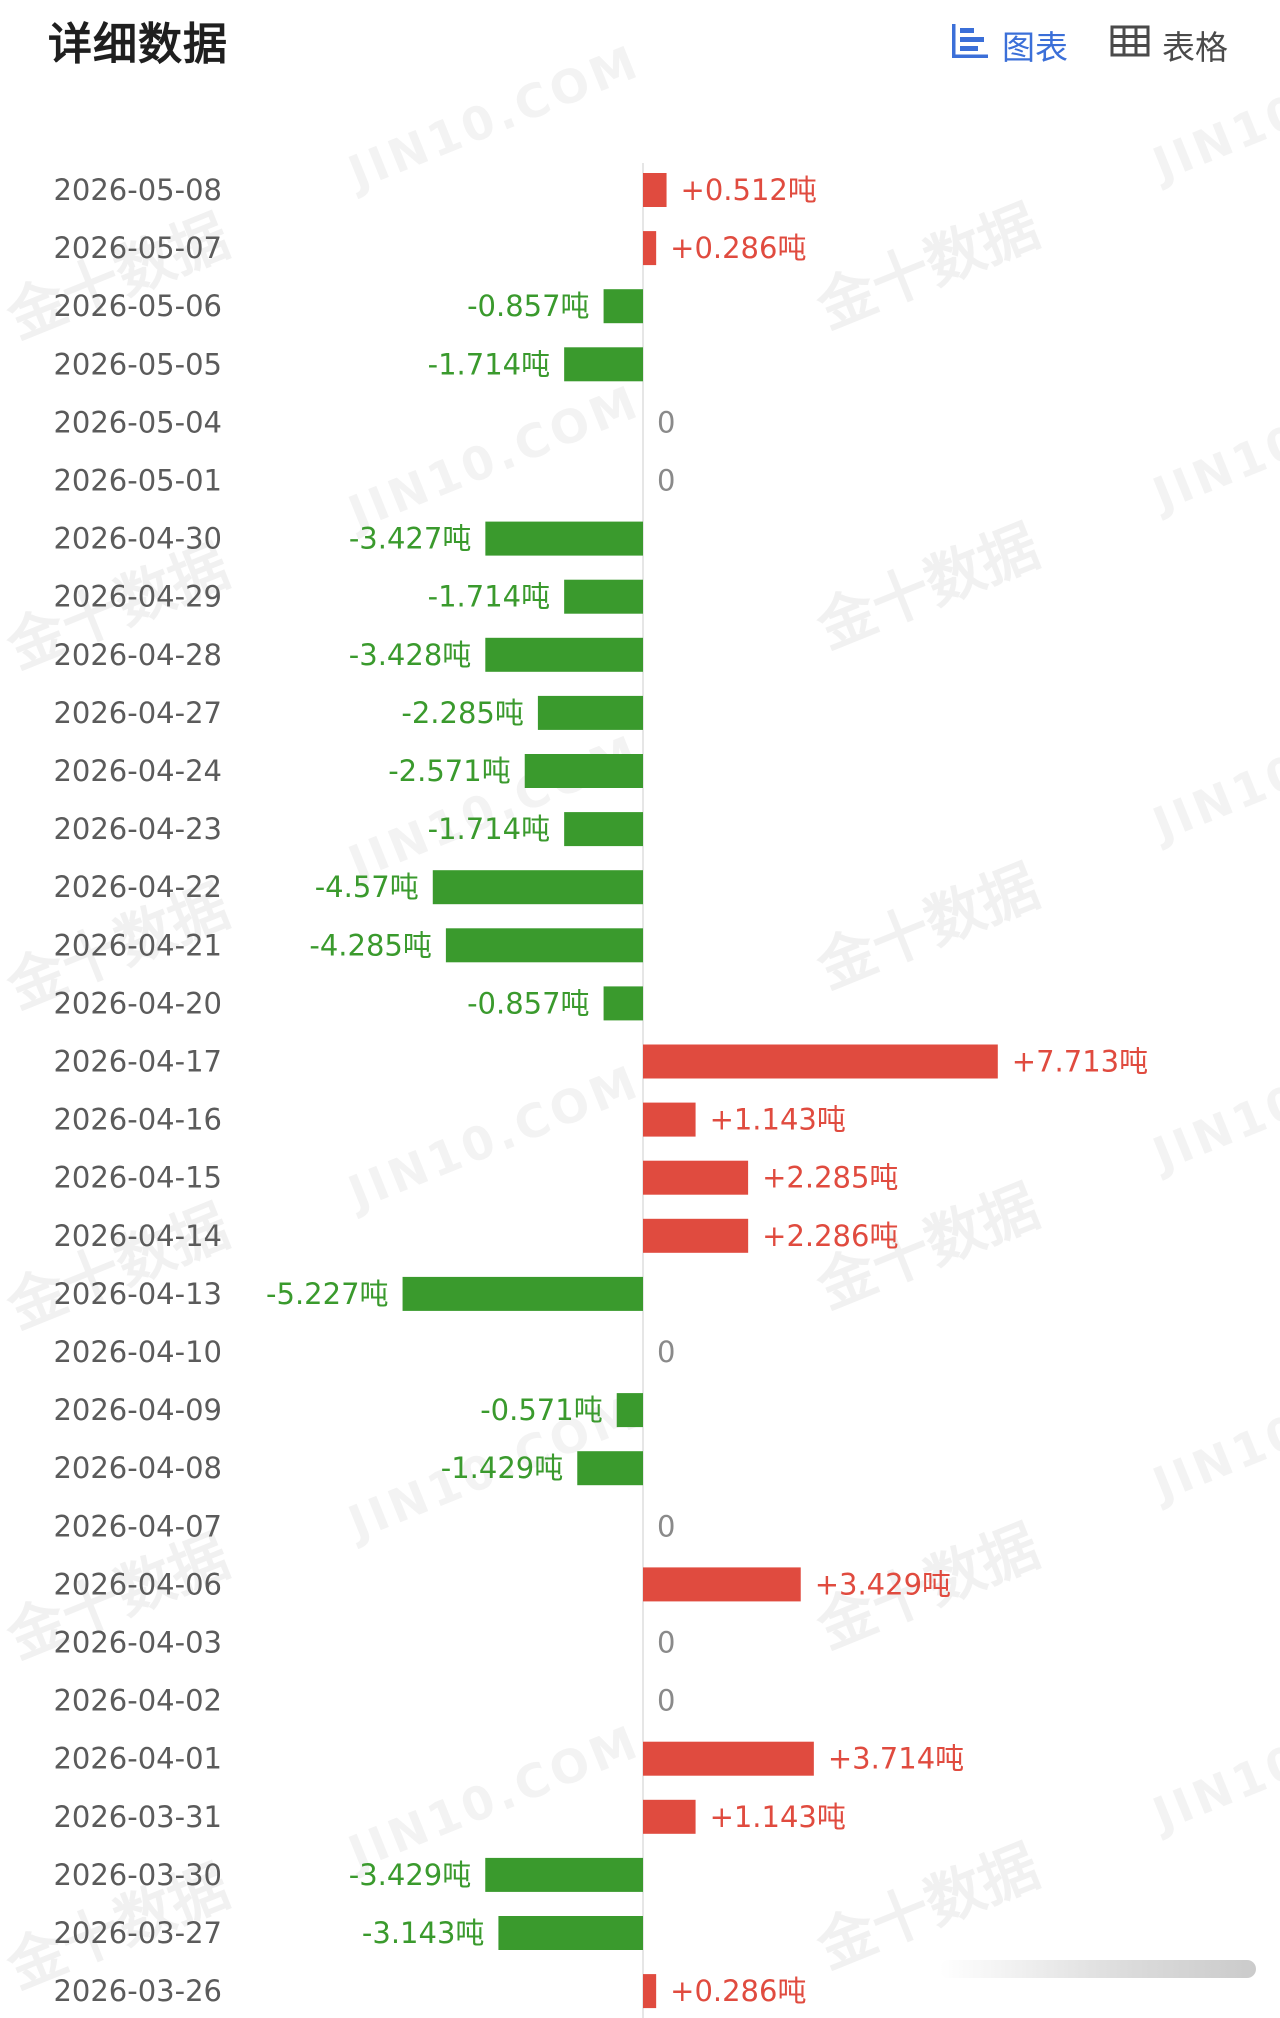 Image resolution: width=1280 pixels, height=2018 pixels. Describe the element at coordinates (137, 829) in the screenshot. I see `date-tick-label: 2026-04-23` at that location.